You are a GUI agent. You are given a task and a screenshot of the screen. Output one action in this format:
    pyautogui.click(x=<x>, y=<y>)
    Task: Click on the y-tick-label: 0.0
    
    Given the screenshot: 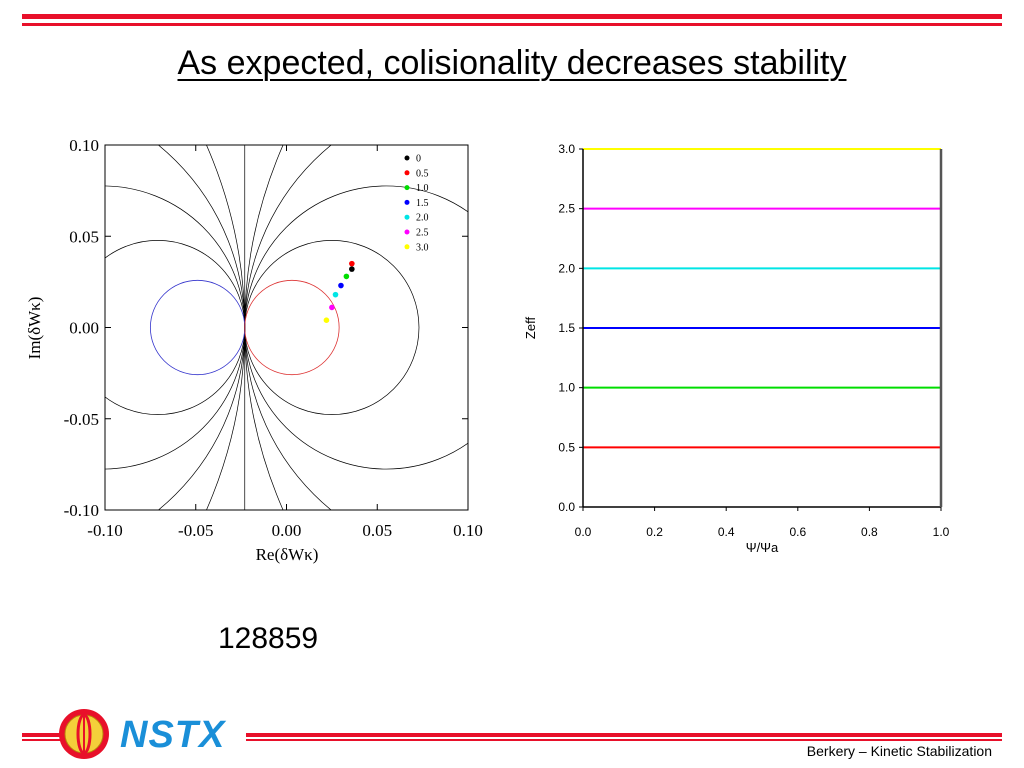 What is the action you would take?
    pyautogui.click(x=566, y=507)
    